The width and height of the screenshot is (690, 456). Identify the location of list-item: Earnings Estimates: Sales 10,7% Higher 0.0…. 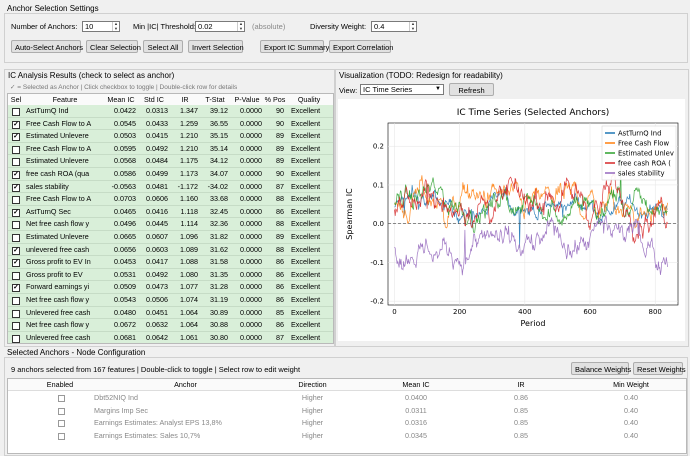
(347, 436).